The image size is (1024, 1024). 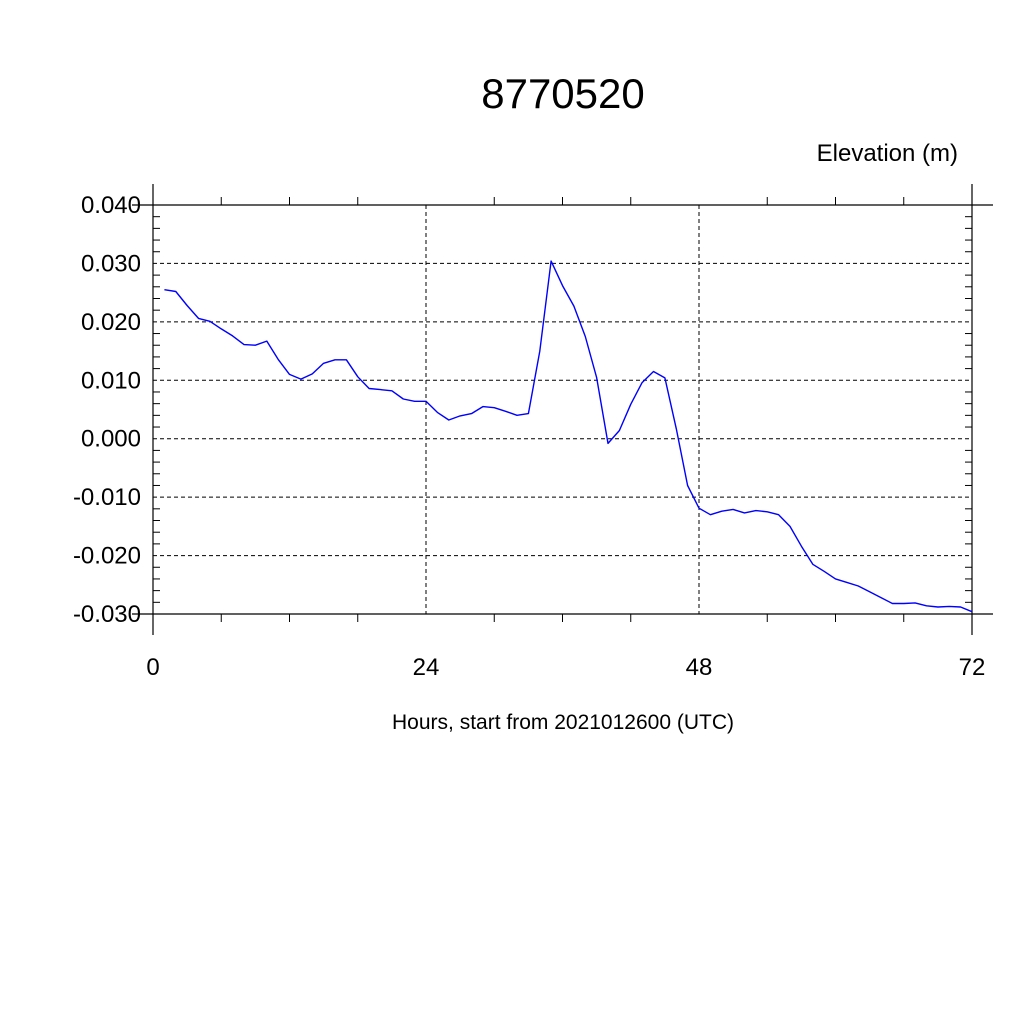 I want to click on y-tick-label: 0.020, so click(x=111, y=322).